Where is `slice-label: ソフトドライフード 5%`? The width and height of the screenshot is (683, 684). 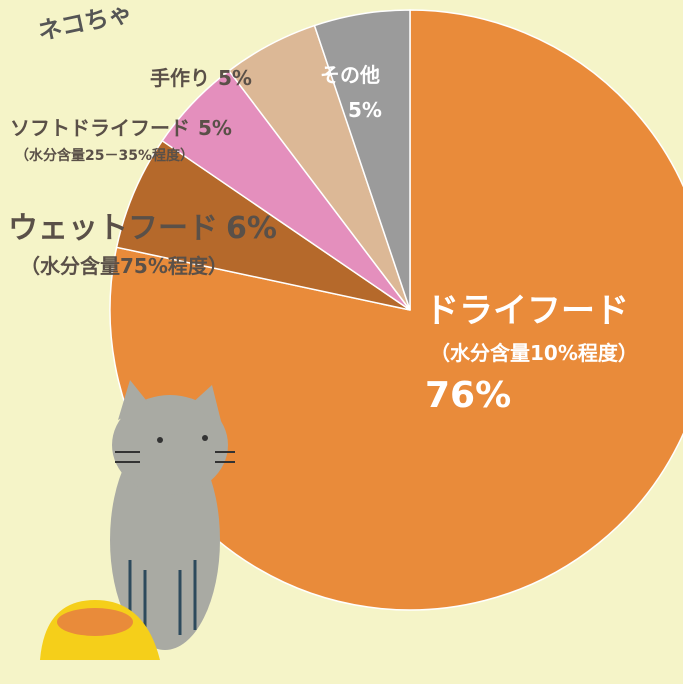
slice-label: ソフトドライフード 5% is located at coordinates (121, 128).